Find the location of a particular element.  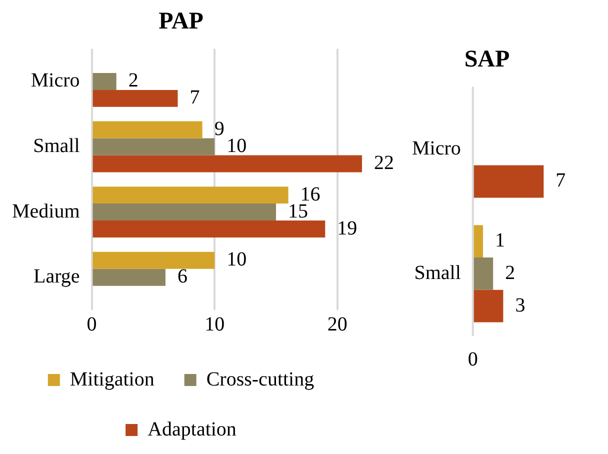

data-label: 1 is located at coordinates (499, 241).